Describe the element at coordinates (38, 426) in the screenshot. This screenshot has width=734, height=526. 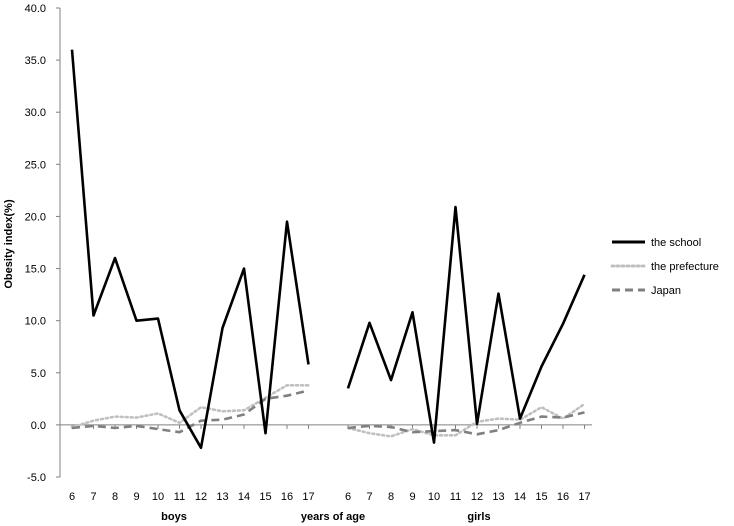
I see `y-tick-label: 0.0` at that location.